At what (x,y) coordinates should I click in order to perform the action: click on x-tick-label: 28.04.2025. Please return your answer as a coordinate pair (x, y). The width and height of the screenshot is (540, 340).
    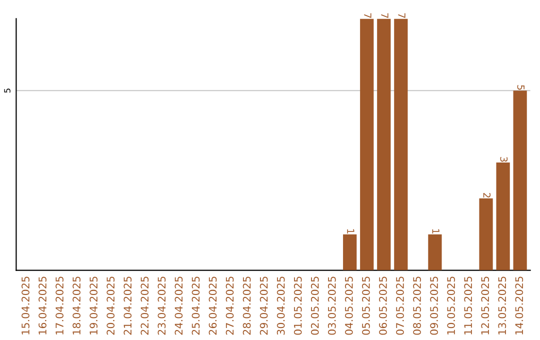
    Looking at the image, I should click on (246, 305).